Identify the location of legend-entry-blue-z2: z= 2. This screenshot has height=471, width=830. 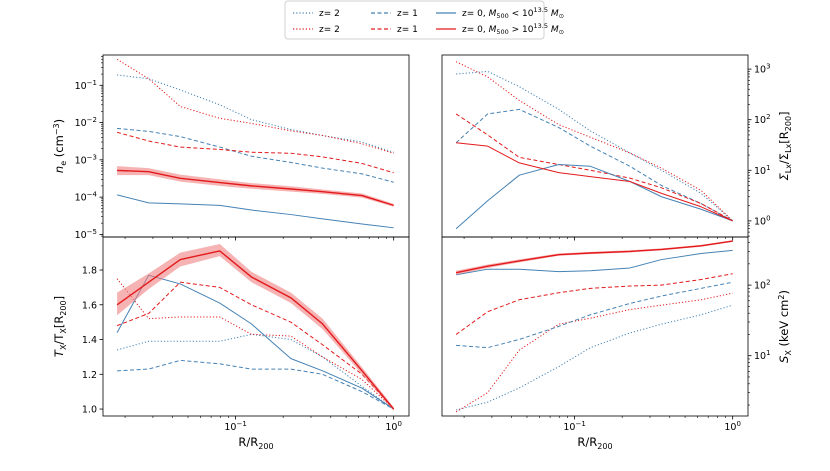
(316, 14).